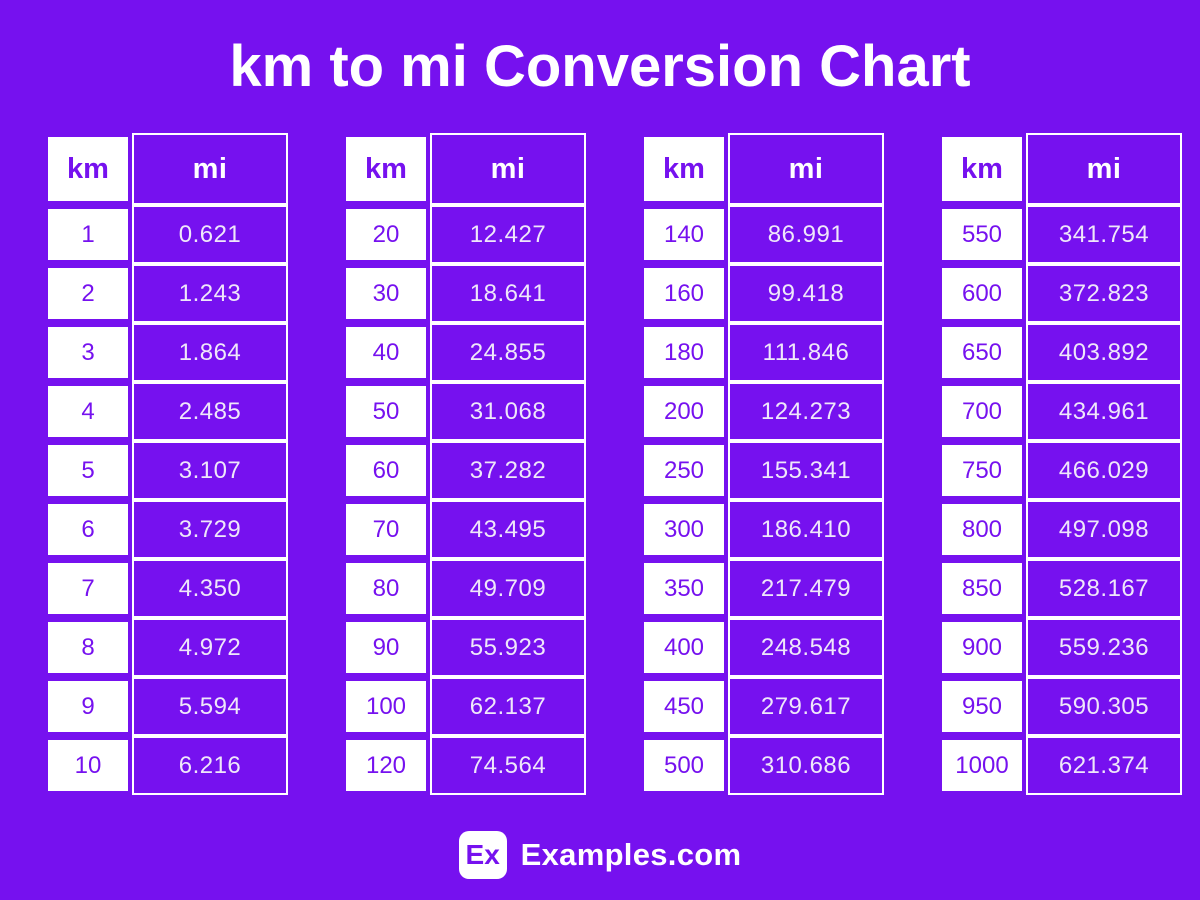 The height and width of the screenshot is (900, 1200). Describe the element at coordinates (88, 411) in the screenshot. I see `km-cell: 4` at that location.